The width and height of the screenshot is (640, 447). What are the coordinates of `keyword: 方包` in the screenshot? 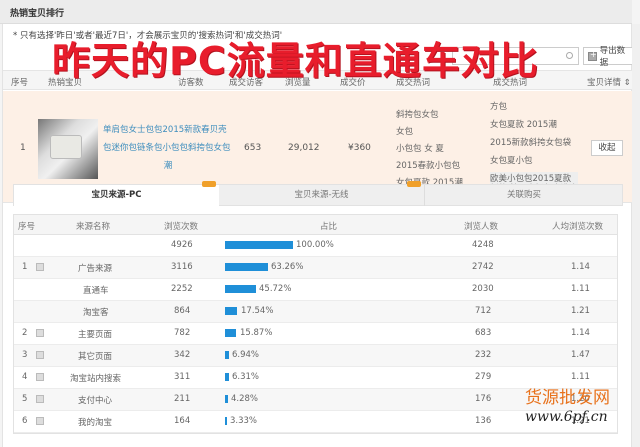 It's located at (499, 107).